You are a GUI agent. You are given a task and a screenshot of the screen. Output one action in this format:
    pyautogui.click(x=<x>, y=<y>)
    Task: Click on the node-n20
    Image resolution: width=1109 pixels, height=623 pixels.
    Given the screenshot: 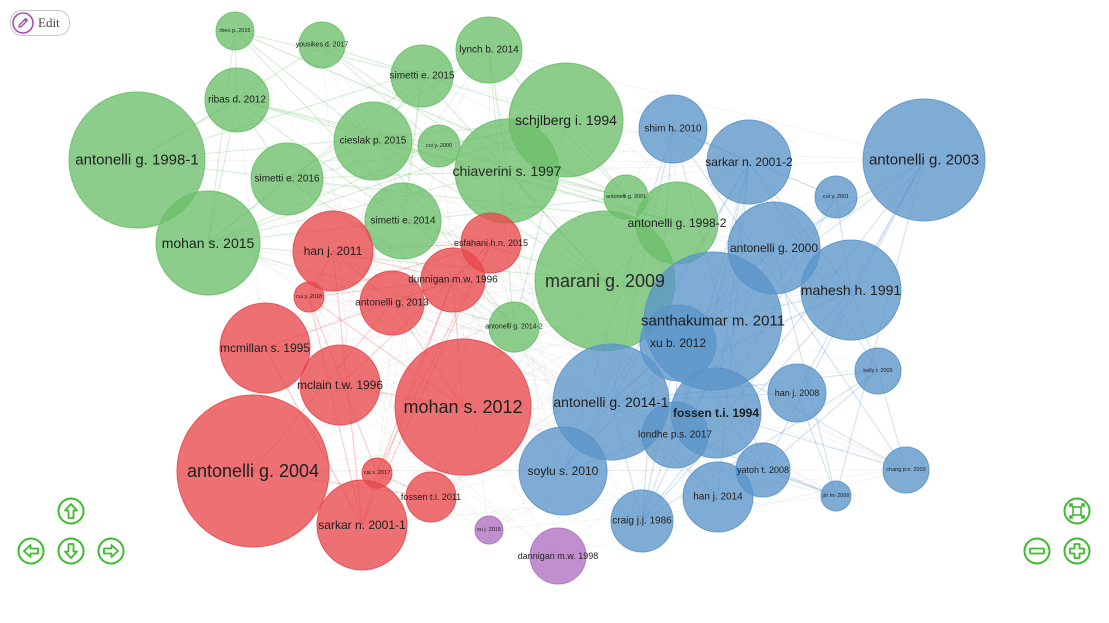 What is the action you would take?
    pyautogui.click(x=924, y=160)
    